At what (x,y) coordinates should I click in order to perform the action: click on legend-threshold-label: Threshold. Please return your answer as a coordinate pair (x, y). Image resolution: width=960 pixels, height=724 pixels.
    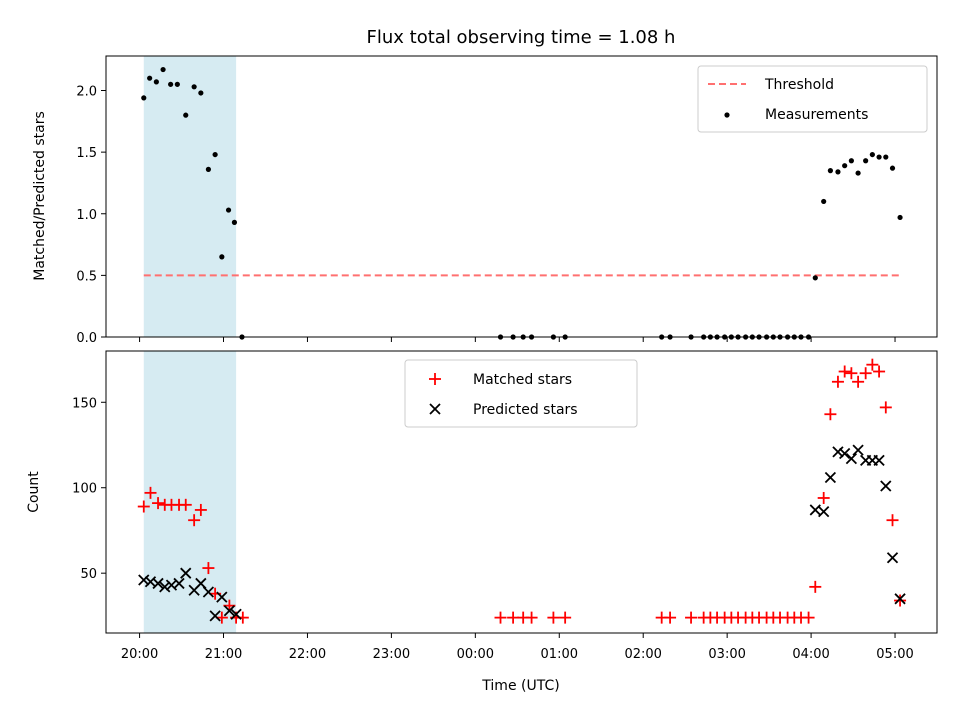
    Looking at the image, I should click on (799, 85).